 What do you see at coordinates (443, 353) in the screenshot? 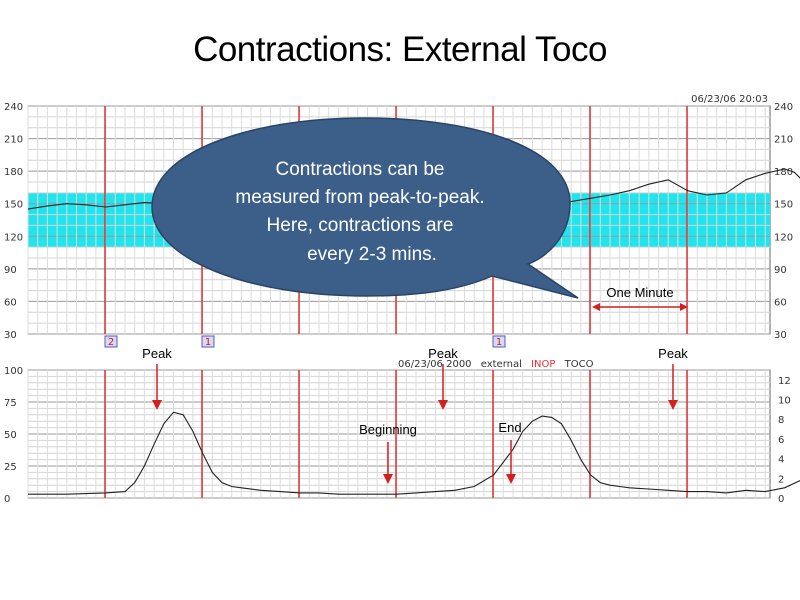
I see `peak-label-2: Peak` at bounding box center [443, 353].